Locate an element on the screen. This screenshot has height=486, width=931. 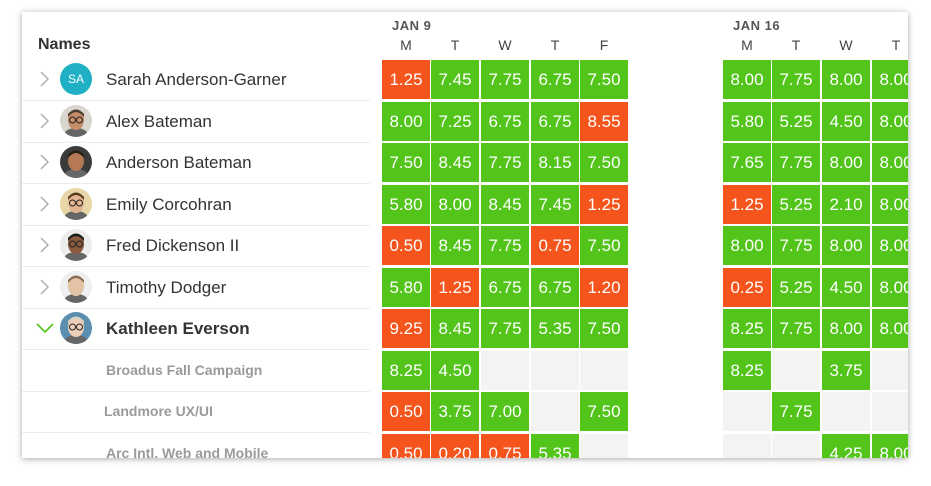
avatar: SA is located at coordinates (76, 79).